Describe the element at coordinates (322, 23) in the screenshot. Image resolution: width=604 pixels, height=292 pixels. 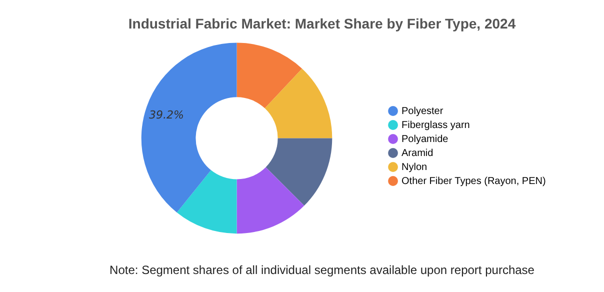
I see `chart-title: Industrial Fabric Market: Market Share by Fiber Type, 2024` at that location.